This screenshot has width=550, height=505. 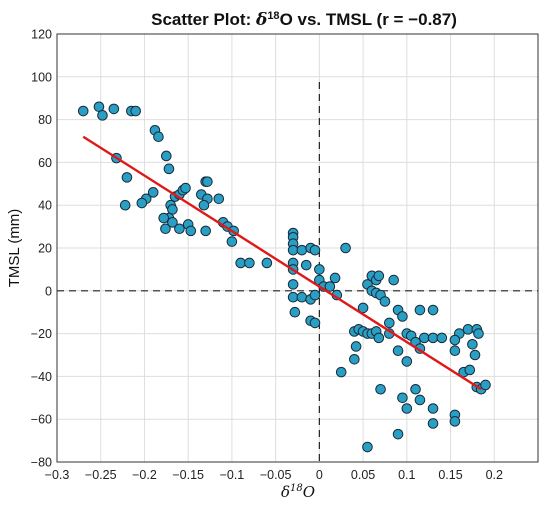 I want to click on y-tick-labels: −80 −60 −40 −20 0 20 40 60 80 100 120, so click(x=41, y=249).